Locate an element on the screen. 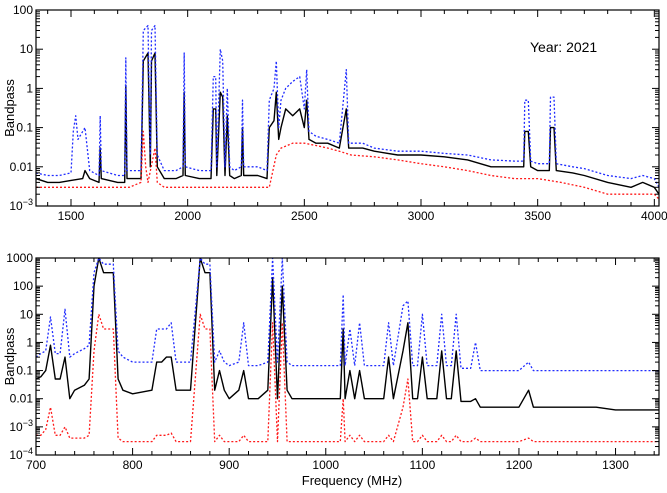 The height and width of the screenshot is (493, 667). tick-label: 3000 is located at coordinates (421, 216).